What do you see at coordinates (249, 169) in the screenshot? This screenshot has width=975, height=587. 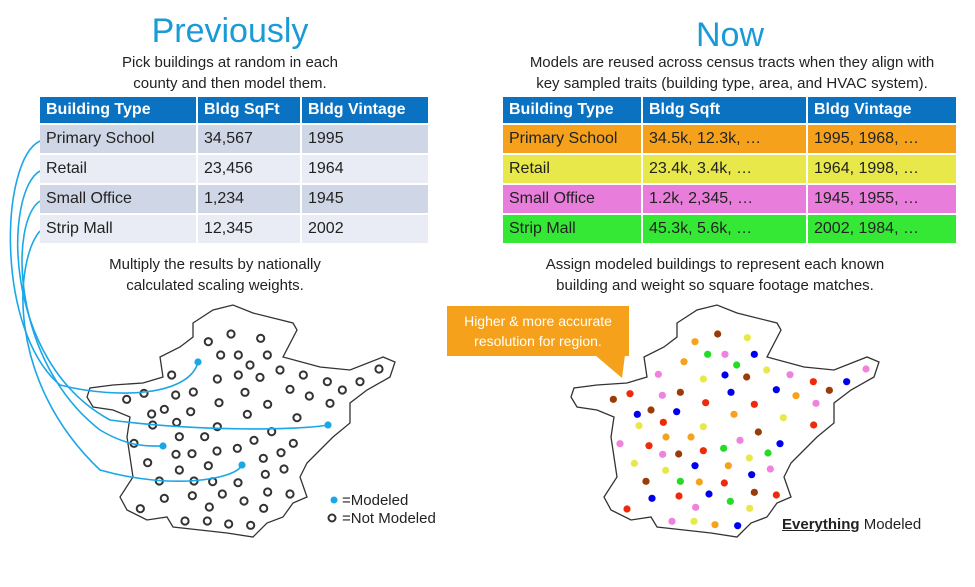 I see `table-cell: 23,456` at bounding box center [249, 169].